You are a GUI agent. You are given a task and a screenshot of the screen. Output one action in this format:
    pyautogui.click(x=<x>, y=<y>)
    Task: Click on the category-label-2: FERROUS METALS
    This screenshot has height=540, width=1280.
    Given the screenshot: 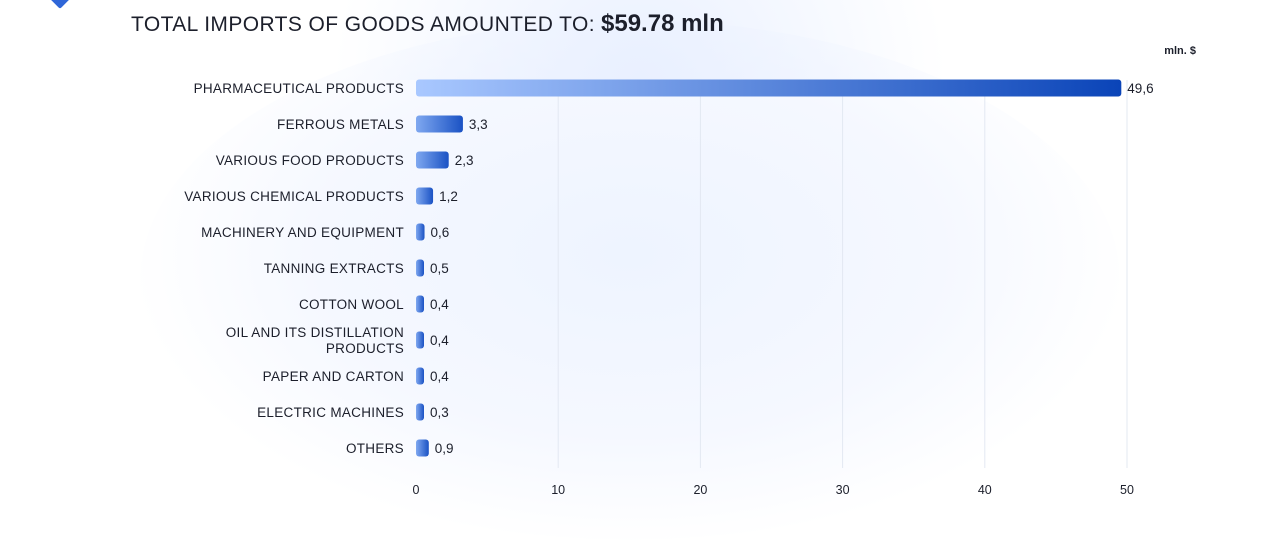 What is the action you would take?
    pyautogui.click(x=340, y=124)
    